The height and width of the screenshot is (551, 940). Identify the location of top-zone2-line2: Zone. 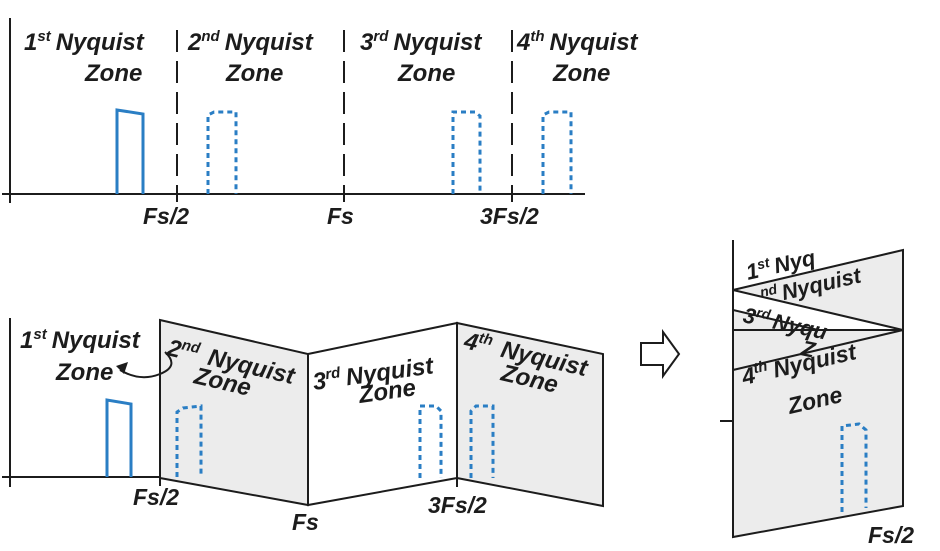
(254, 73).